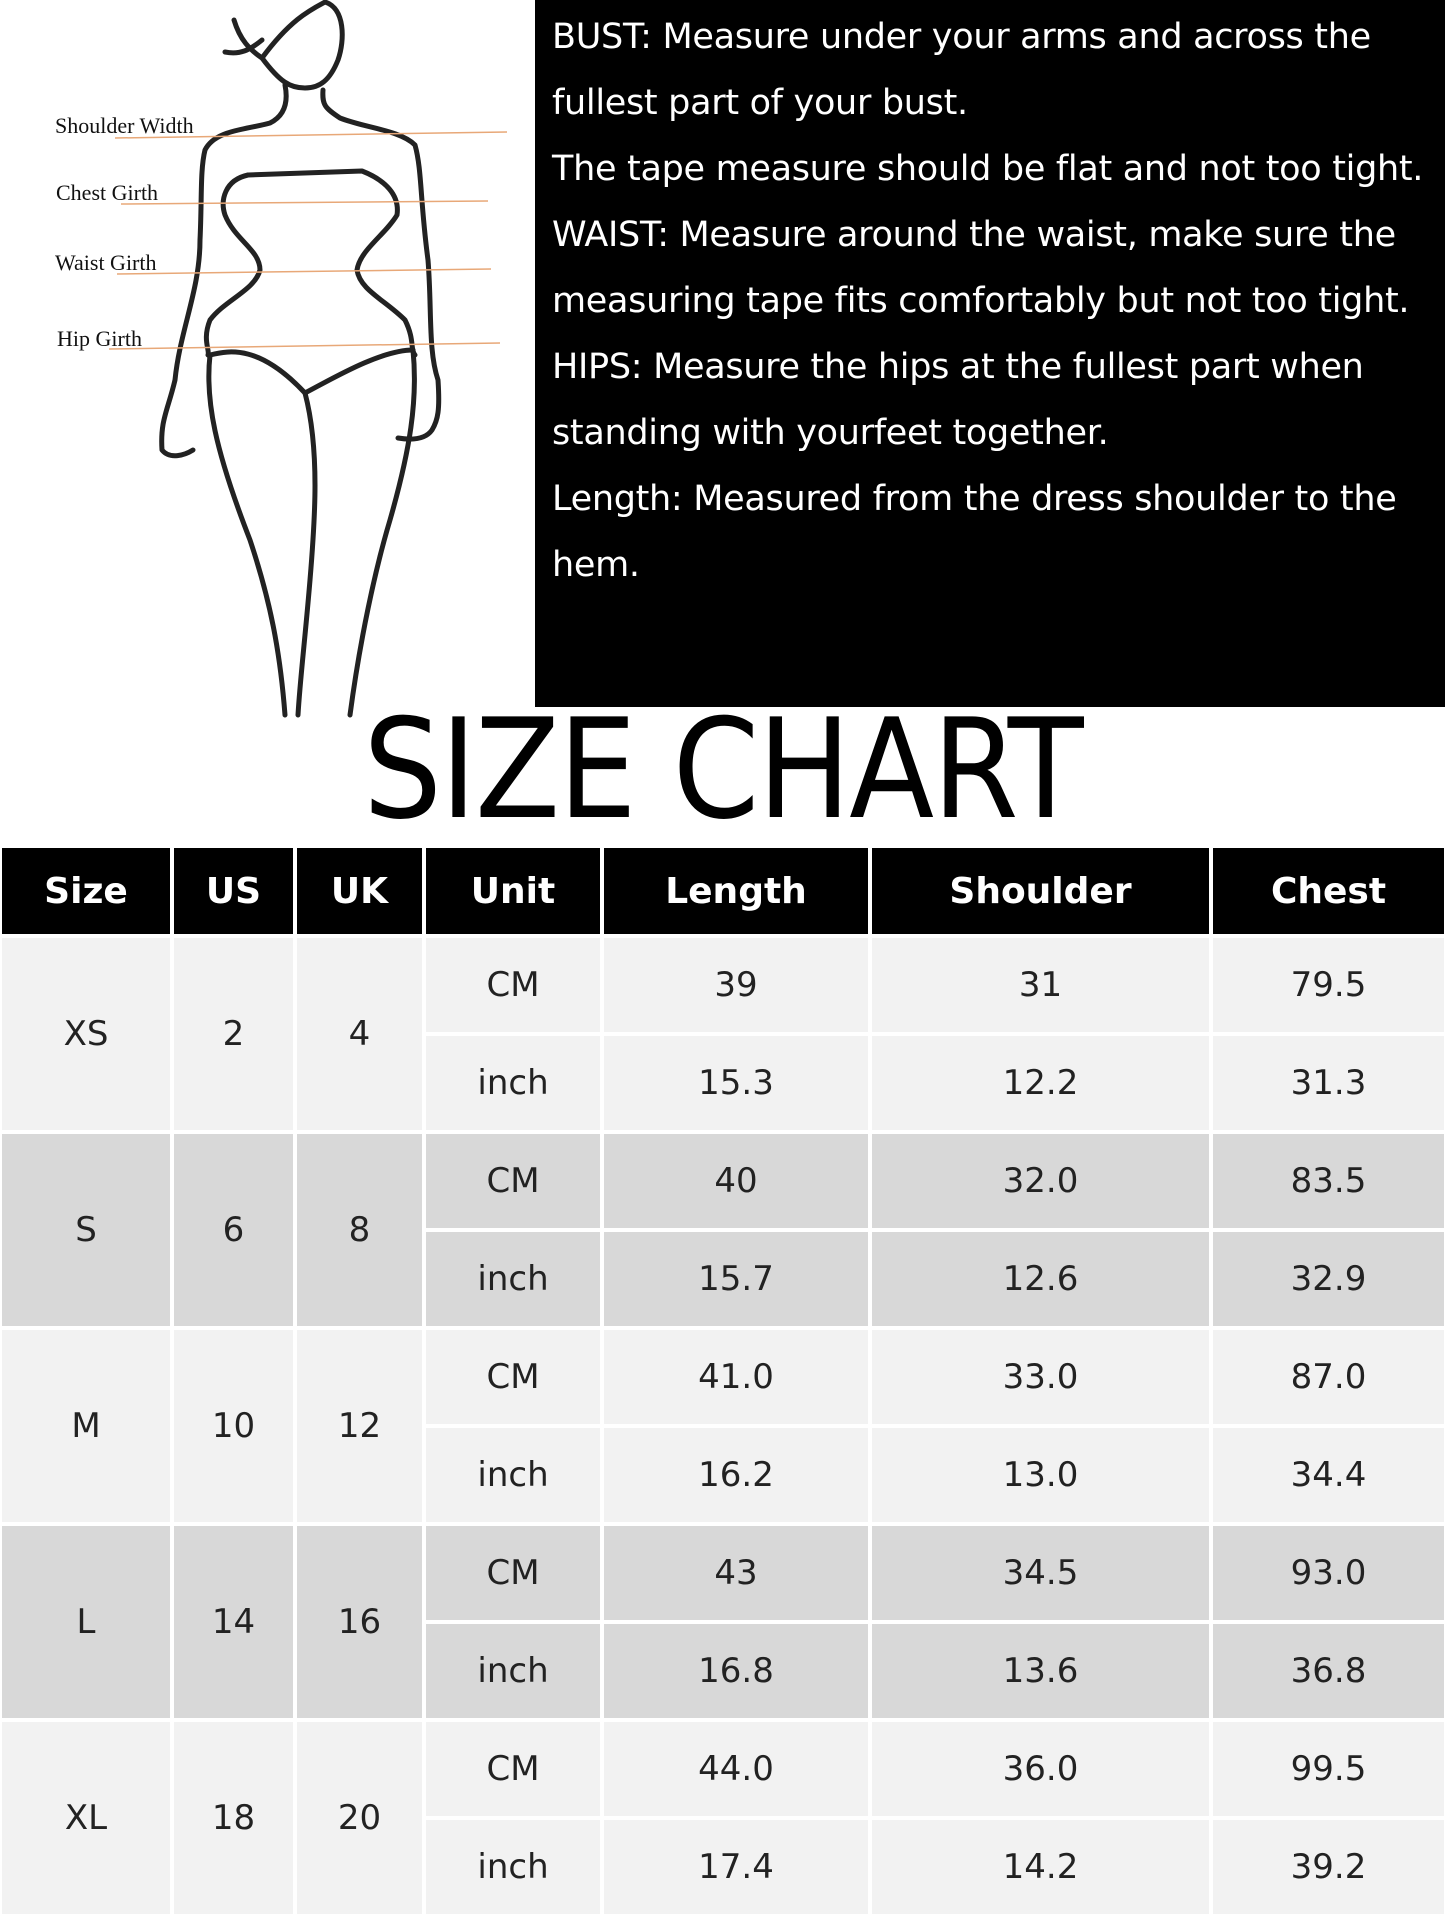 The image size is (1445, 1927). What do you see at coordinates (1328, 1573) in the screenshot?
I see `cell-cm-chest: 93.0` at bounding box center [1328, 1573].